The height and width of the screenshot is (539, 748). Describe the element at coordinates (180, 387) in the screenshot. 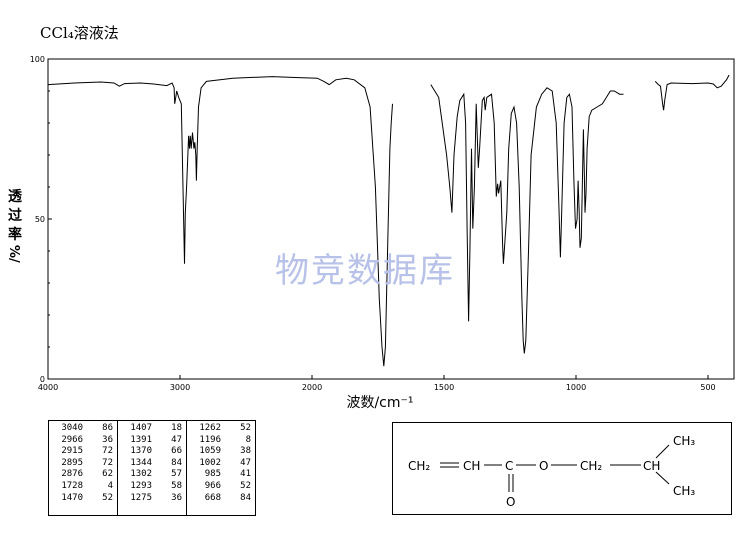

I see `x-tick-label: 3000` at that location.